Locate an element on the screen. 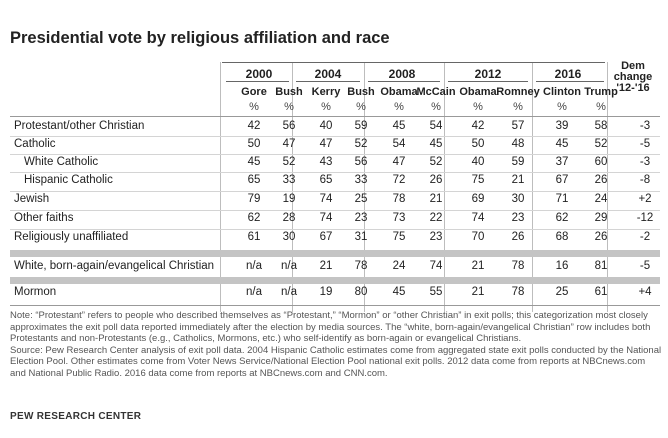  candidate-header: Romney is located at coordinates (518, 92).